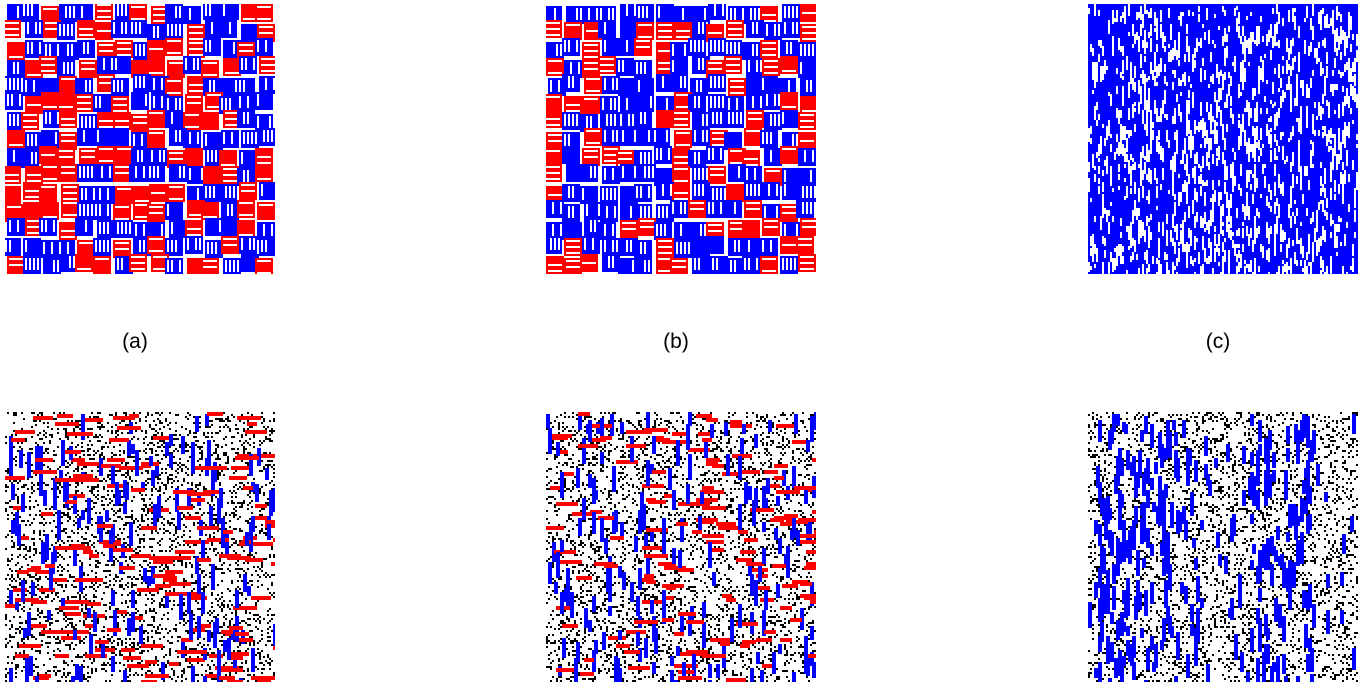 The image size is (1367, 688). What do you see at coordinates (135, 341) in the screenshot?
I see `caption-a: (a)` at bounding box center [135, 341].